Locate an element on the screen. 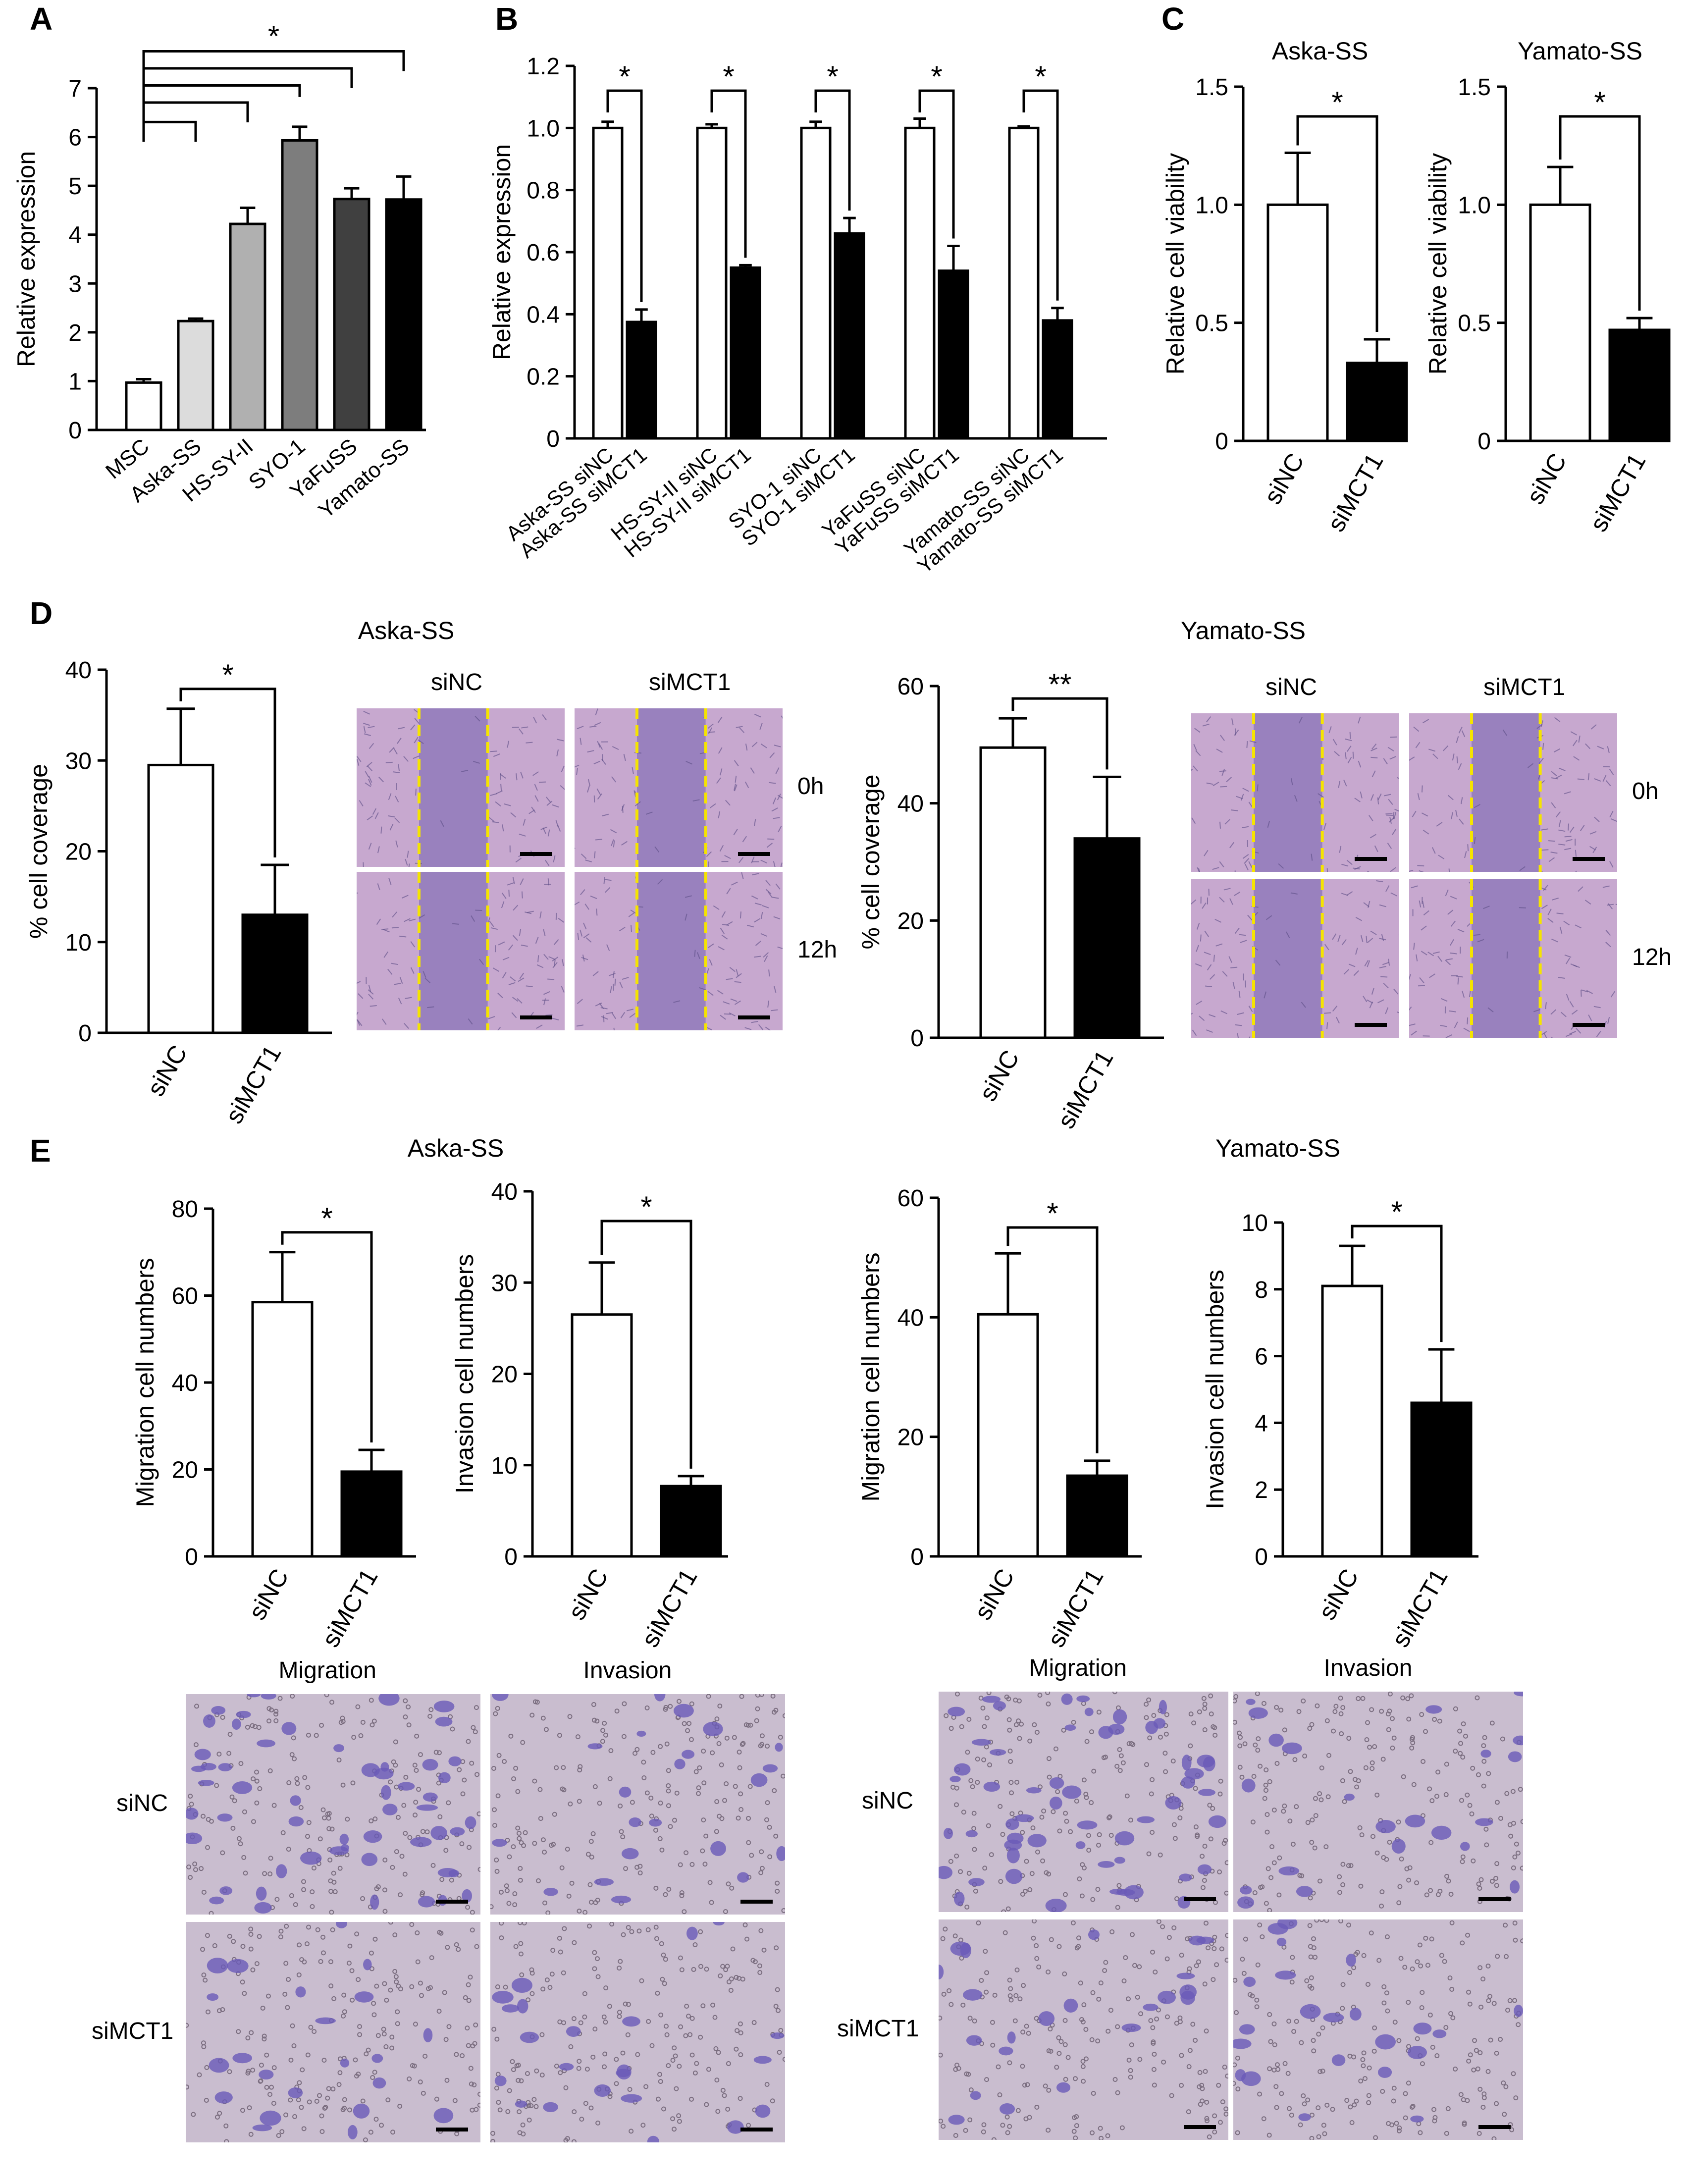 The width and height of the screenshot is (1687, 2184). wound-image-aska-siMCT1-0h-image is located at coordinates (679, 787).